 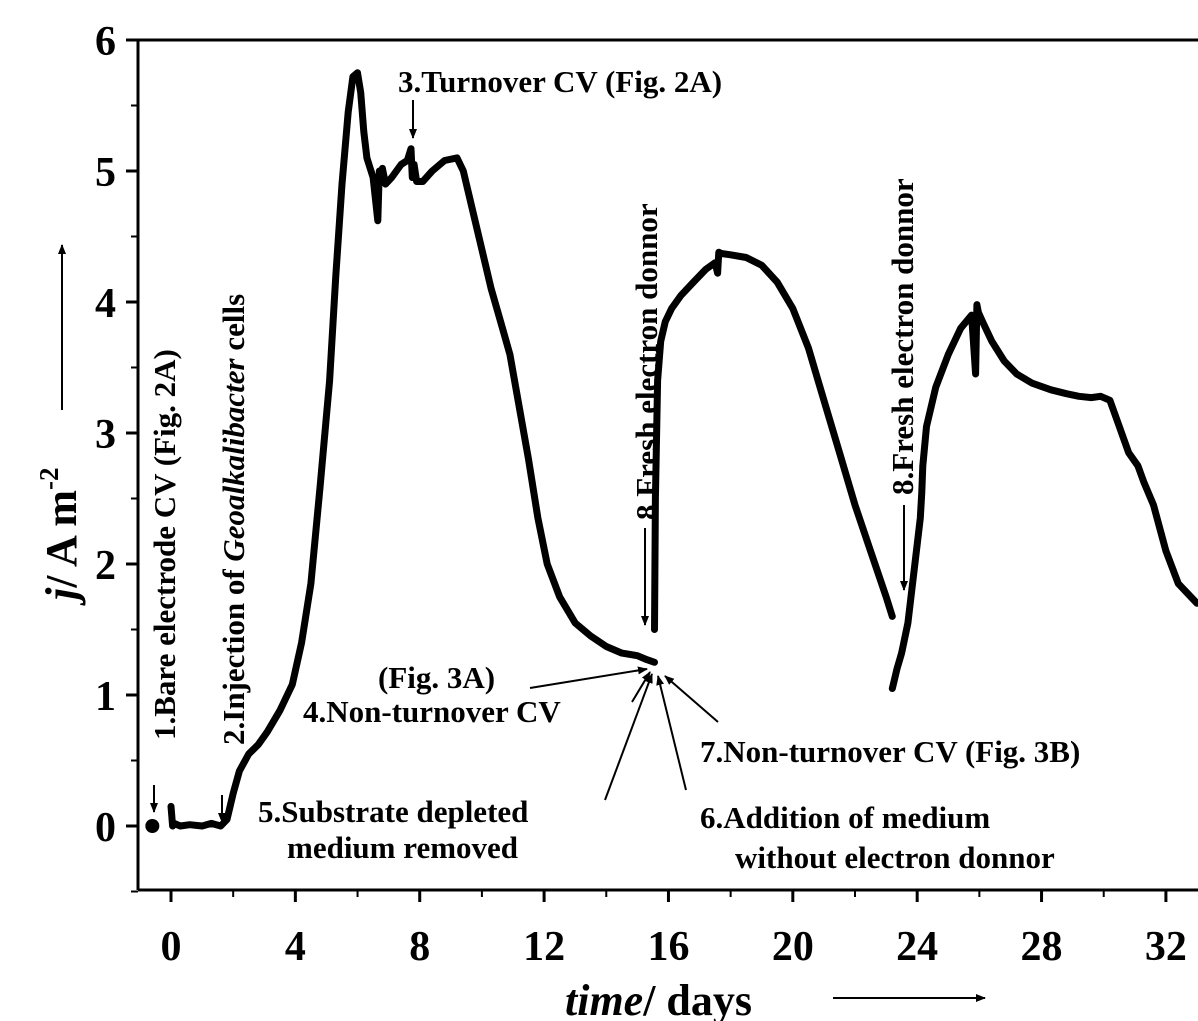 I want to click on x-axis-title: time/ days, so click(x=658, y=998).